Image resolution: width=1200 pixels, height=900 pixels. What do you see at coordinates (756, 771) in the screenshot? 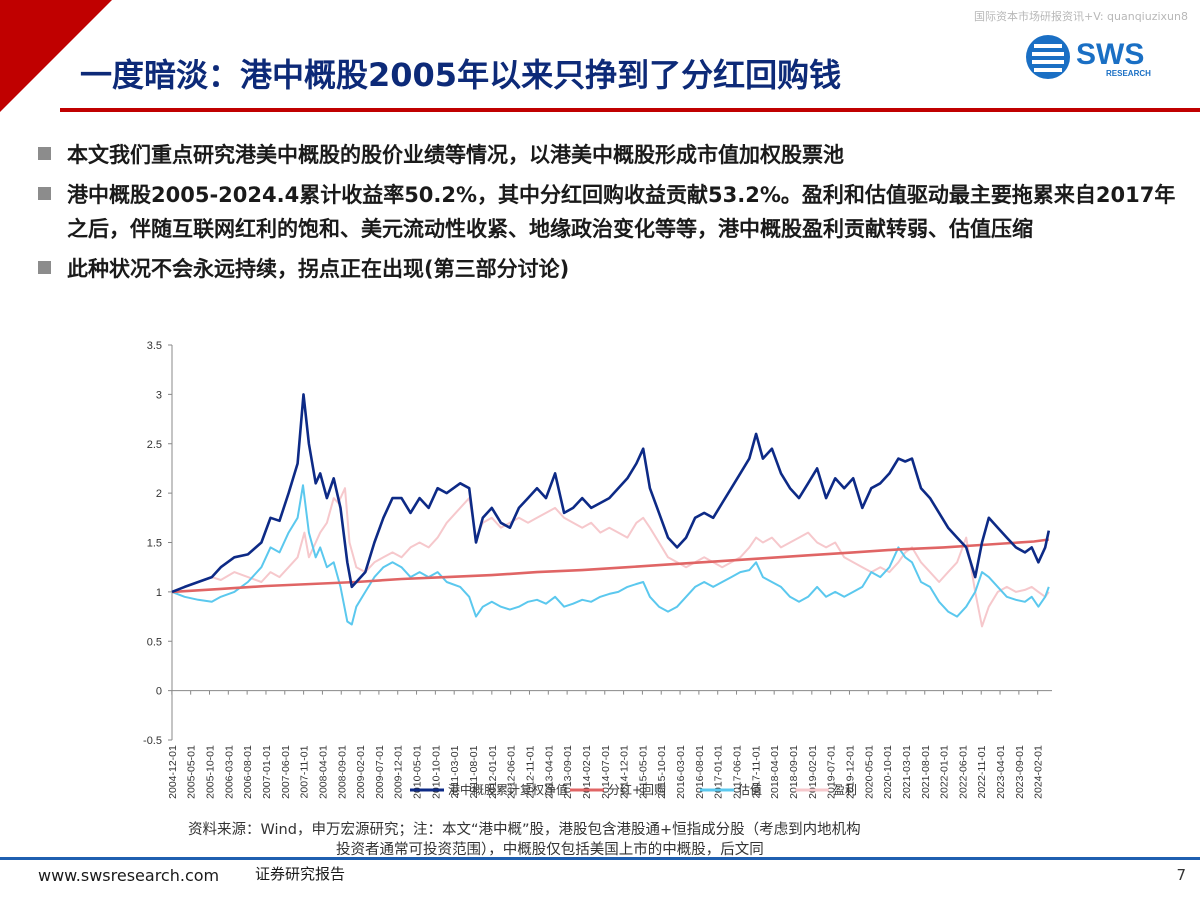
I see `x-tick-label: 2017-11-01` at bounding box center [756, 771].